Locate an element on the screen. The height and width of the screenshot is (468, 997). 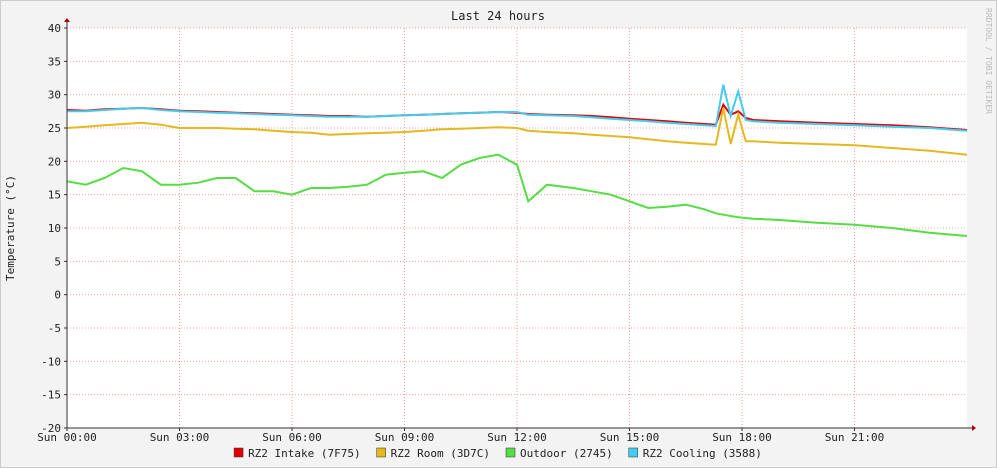
y-tick-label: 35 is located at coordinates (54, 61).